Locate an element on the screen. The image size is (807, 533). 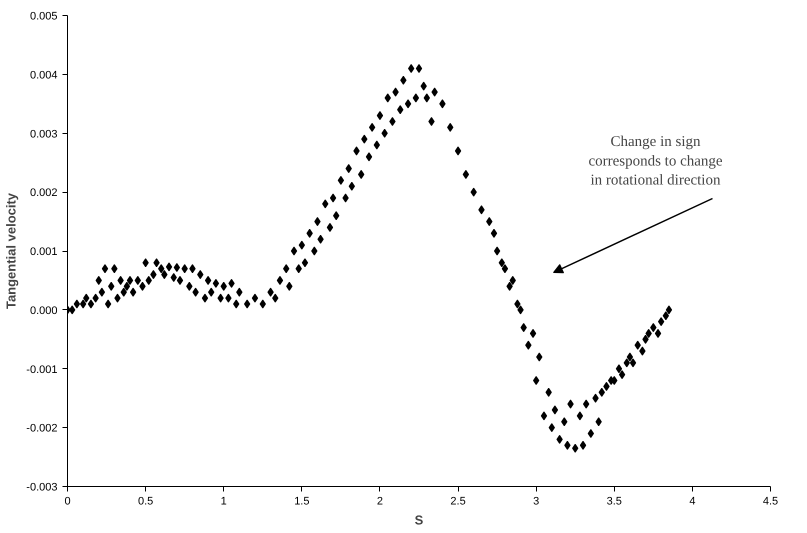
y-tick-label: 0.005 is located at coordinates (44, 16).